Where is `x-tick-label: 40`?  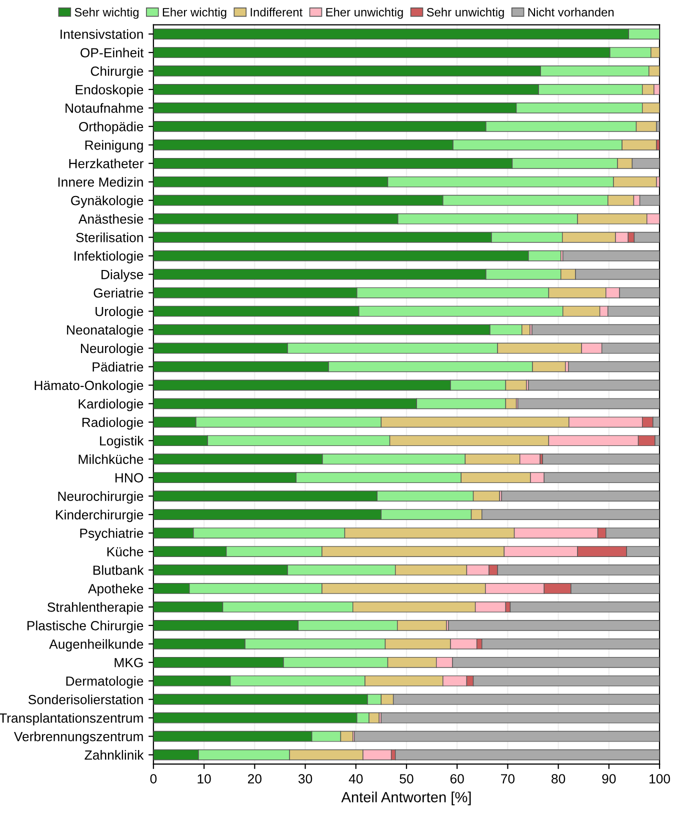
x-tick-label: 40 is located at coordinates (355, 779).